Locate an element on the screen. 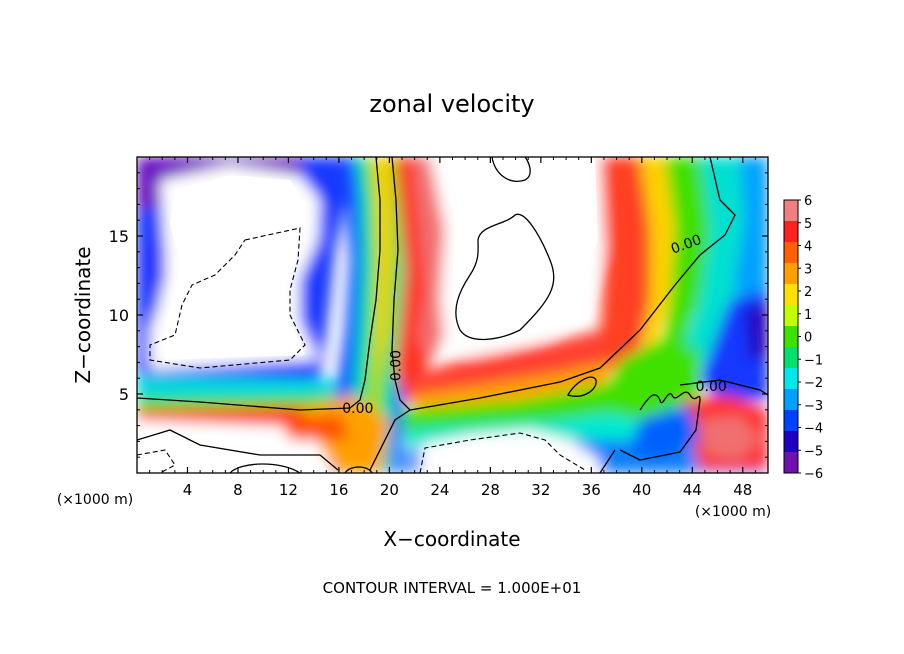 This screenshot has height=654, width=904. colorbar-label: −2 is located at coordinates (813, 383).